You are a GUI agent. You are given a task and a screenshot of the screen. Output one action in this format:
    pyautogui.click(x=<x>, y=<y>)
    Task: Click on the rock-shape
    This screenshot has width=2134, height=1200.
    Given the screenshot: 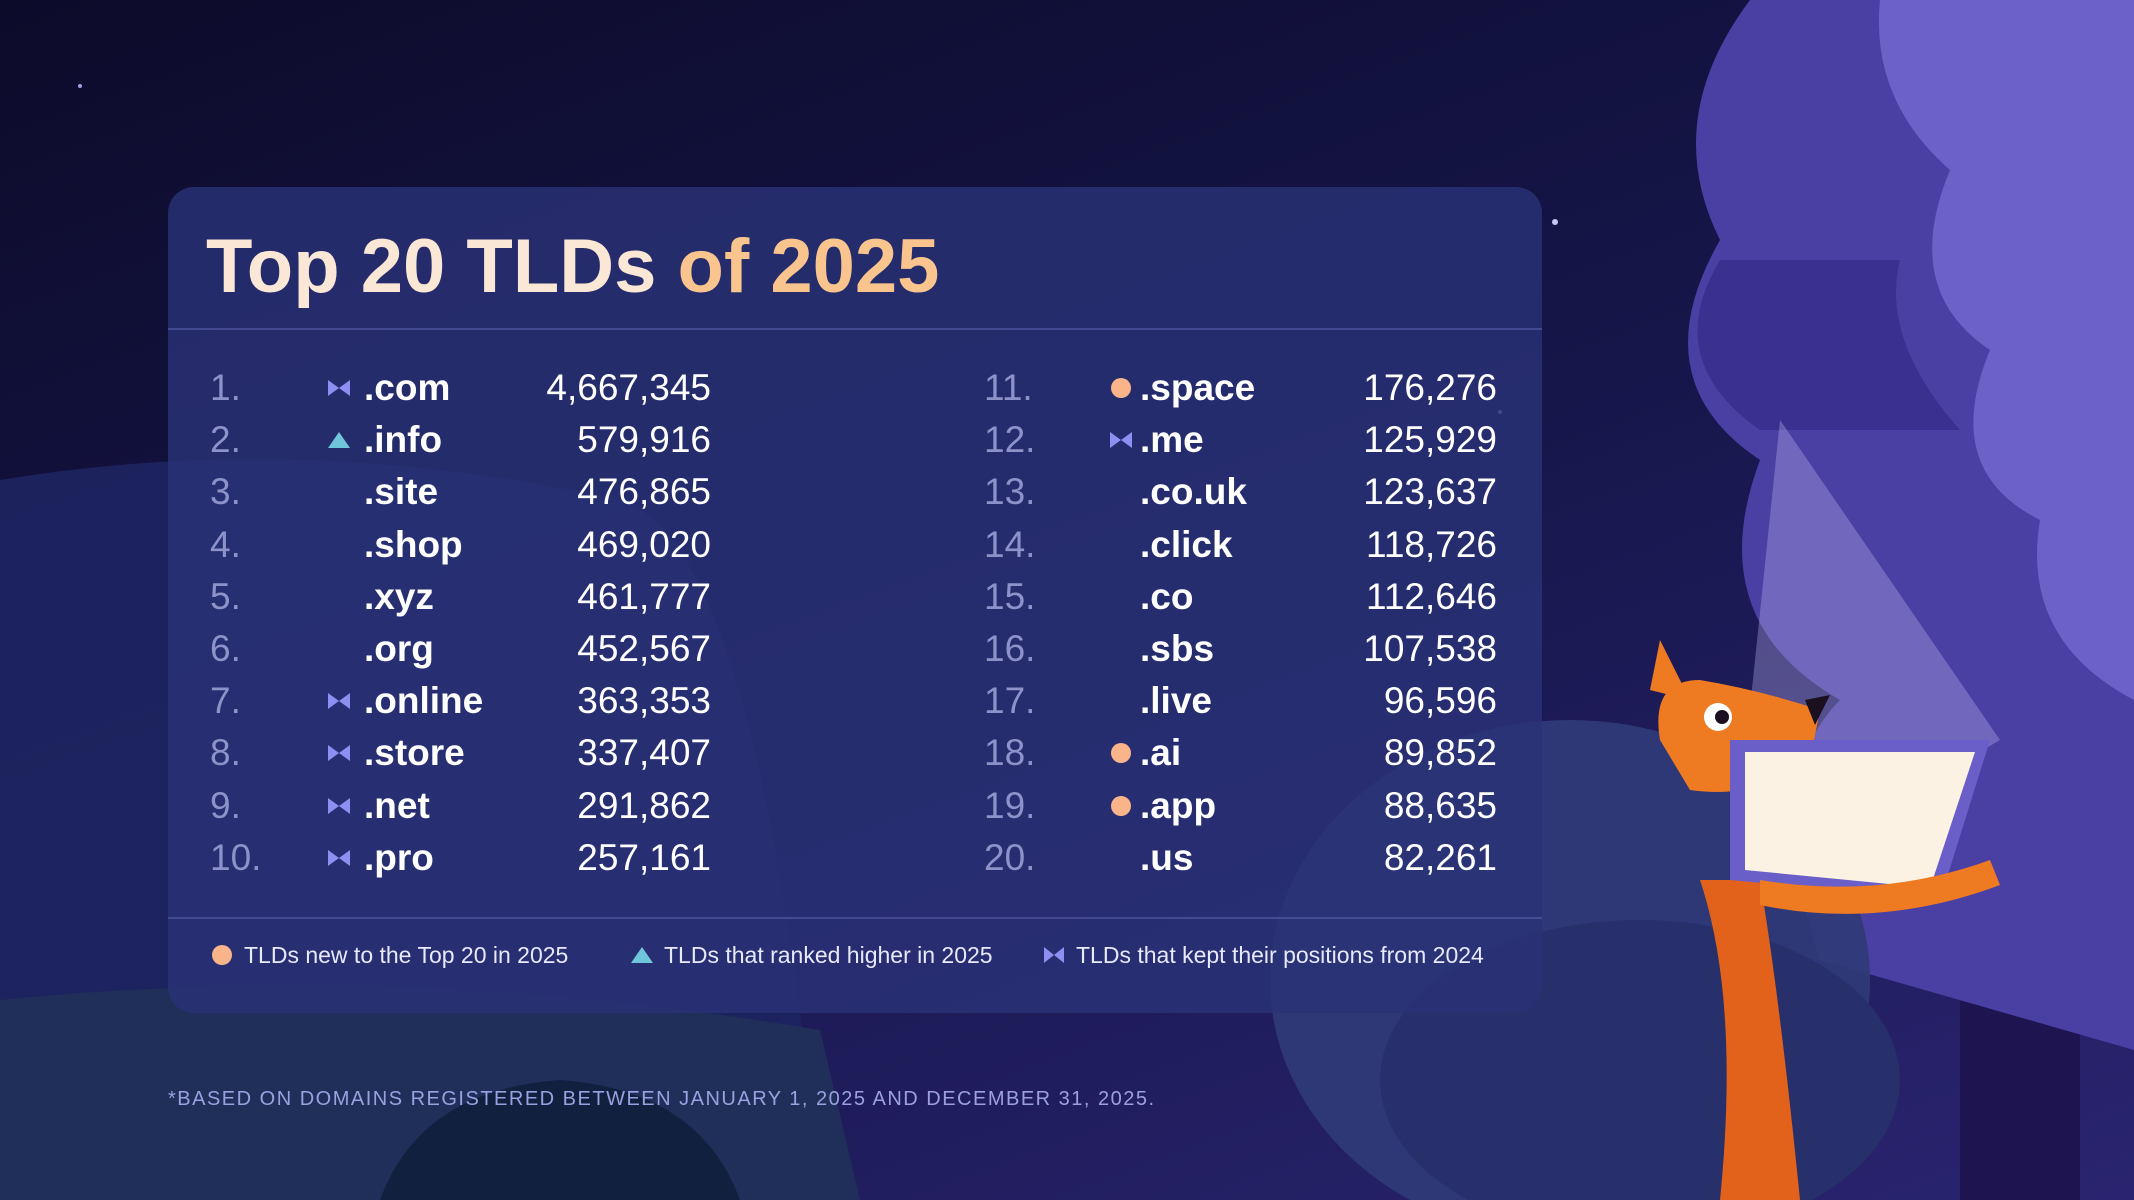 What is the action you would take?
    pyautogui.click(x=560, y=1140)
    